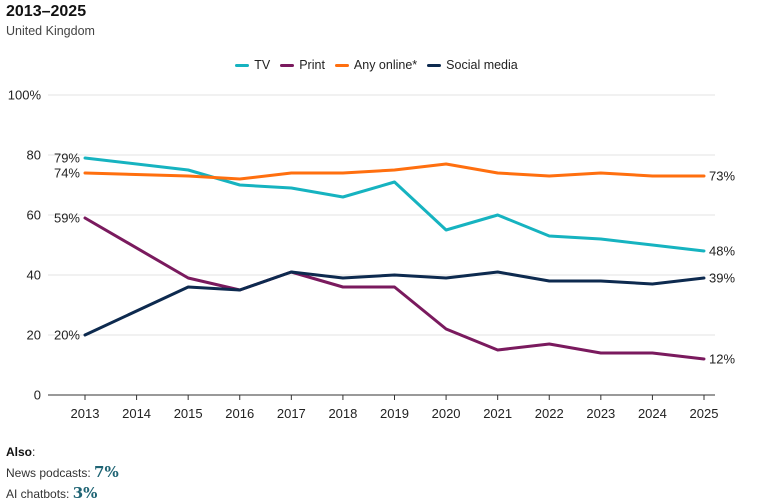 The width and height of the screenshot is (757, 504). Describe the element at coordinates (652, 413) in the screenshot. I see `x-tick-label: 2024` at that location.